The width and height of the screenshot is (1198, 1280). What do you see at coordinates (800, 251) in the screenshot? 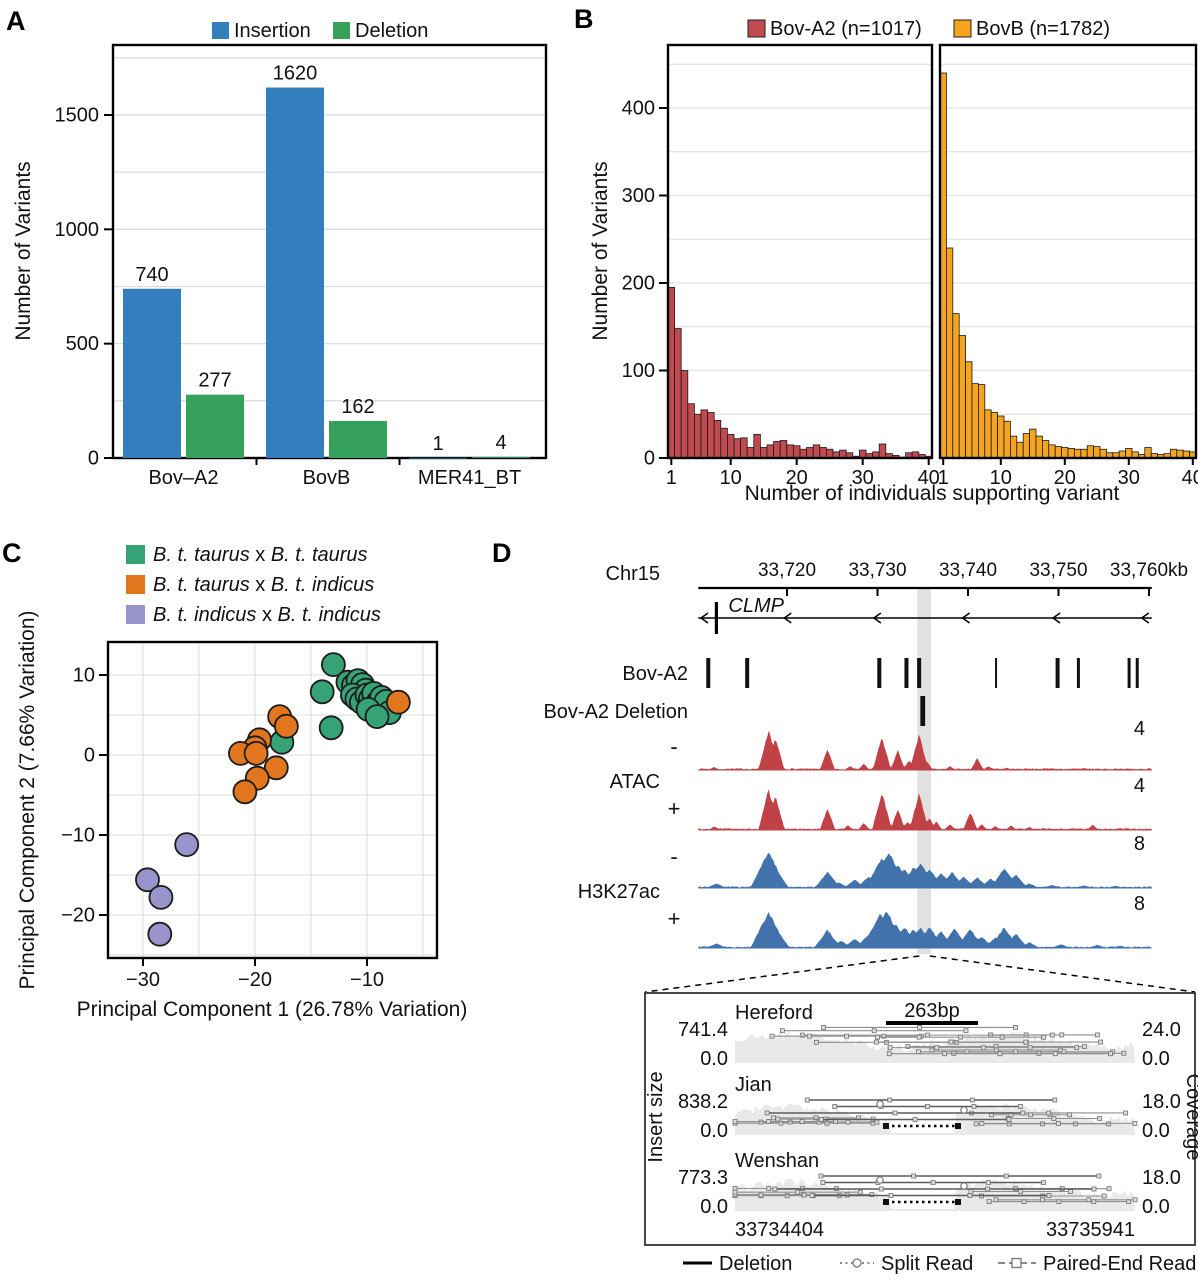
I see `plot-border` at bounding box center [800, 251].